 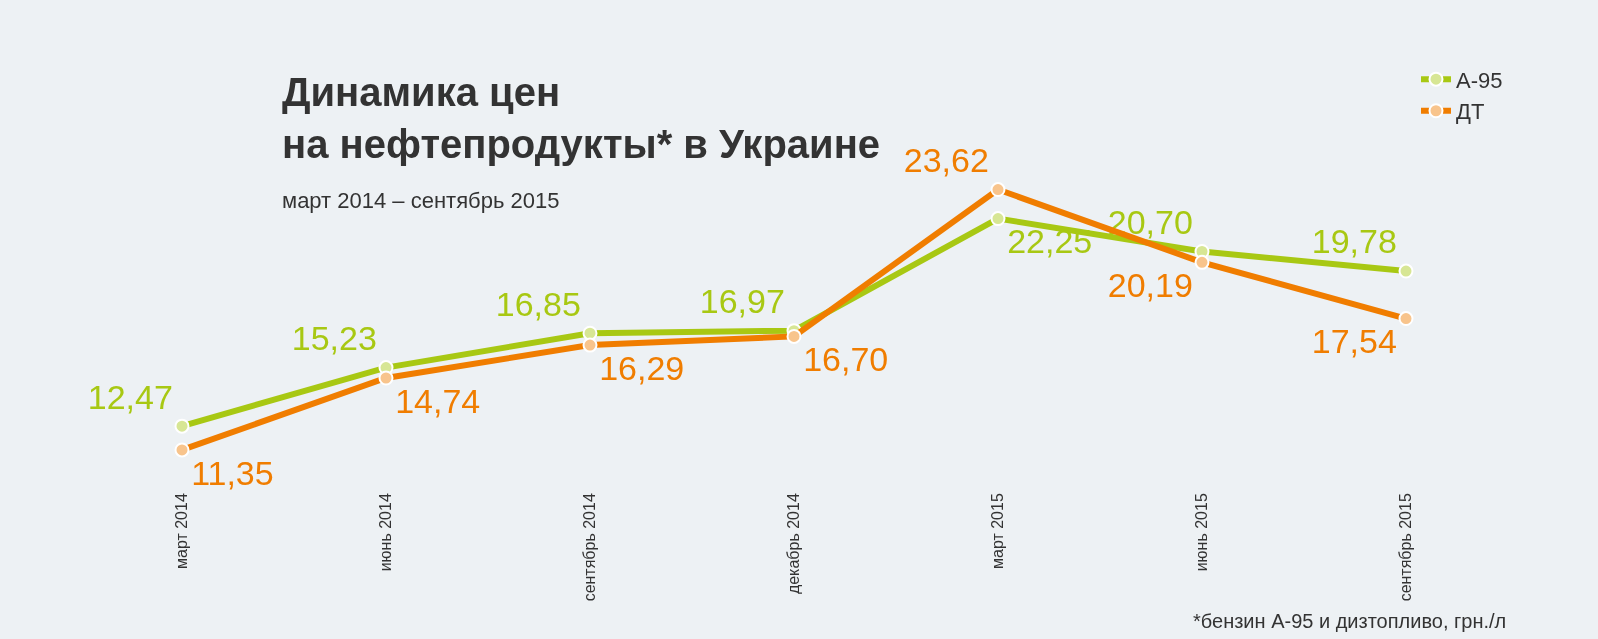 I want to click on data-label: 17,54, so click(x=1354, y=341).